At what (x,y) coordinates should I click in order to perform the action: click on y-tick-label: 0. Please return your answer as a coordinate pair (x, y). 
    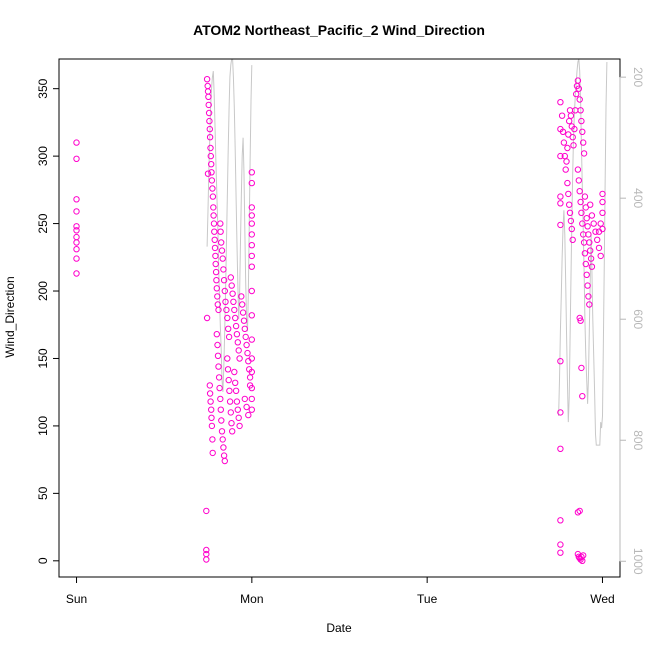
    Looking at the image, I should click on (43, 560).